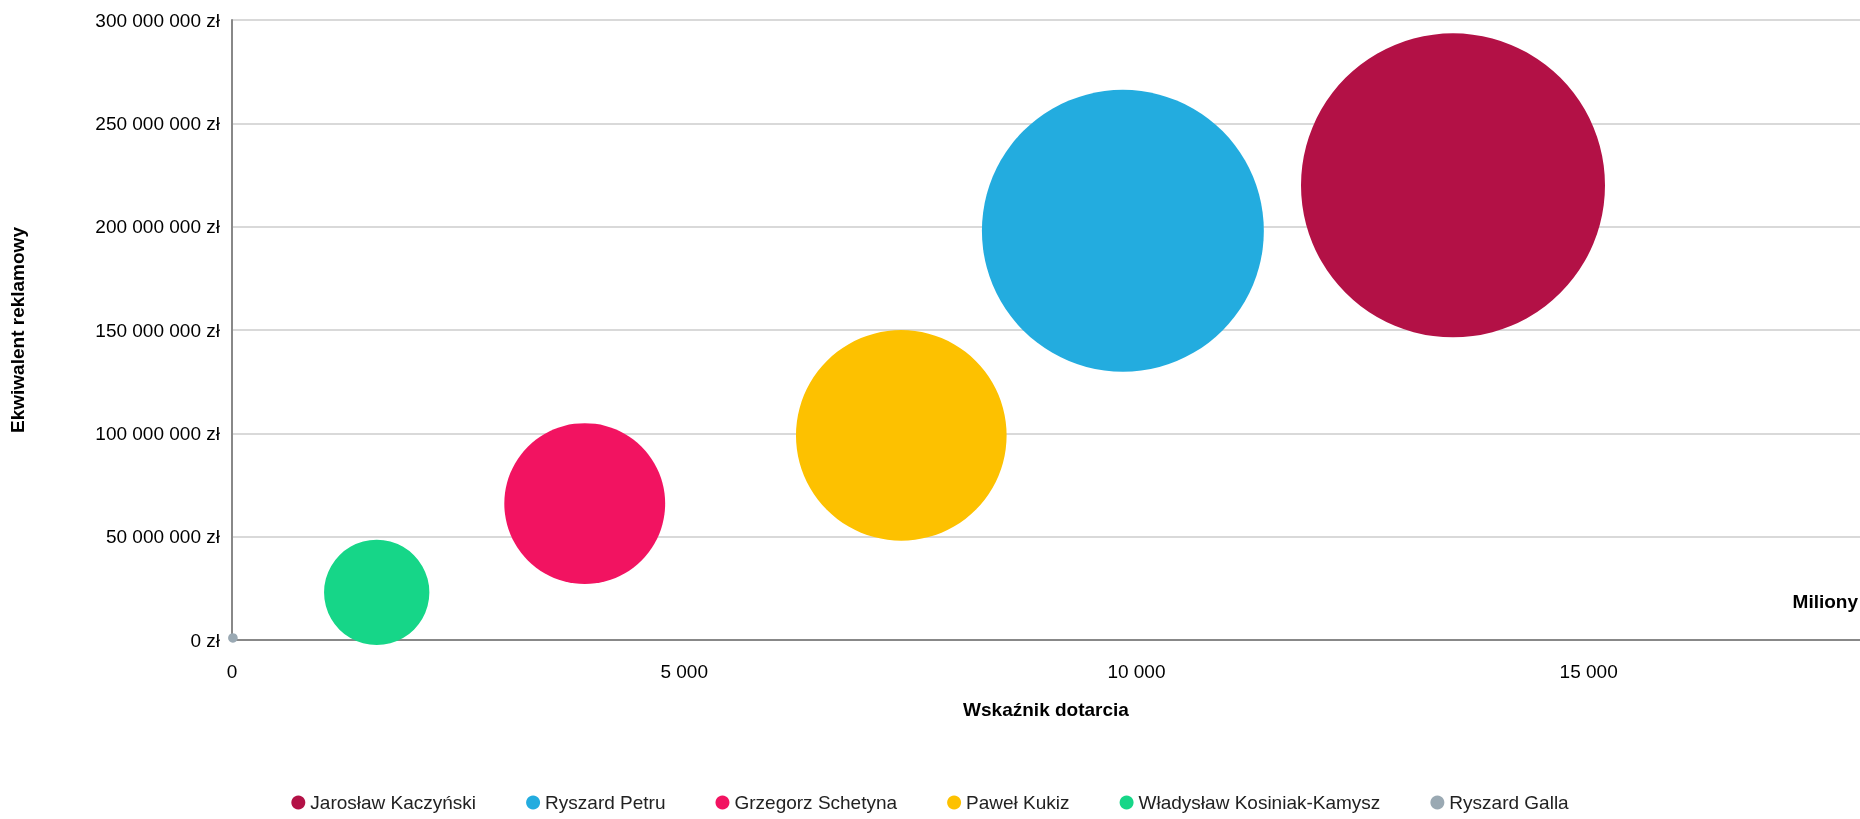 The height and width of the screenshot is (819, 1860). What do you see at coordinates (816, 802) in the screenshot?
I see `legend-label: Grzegorz Schetyna` at bounding box center [816, 802].